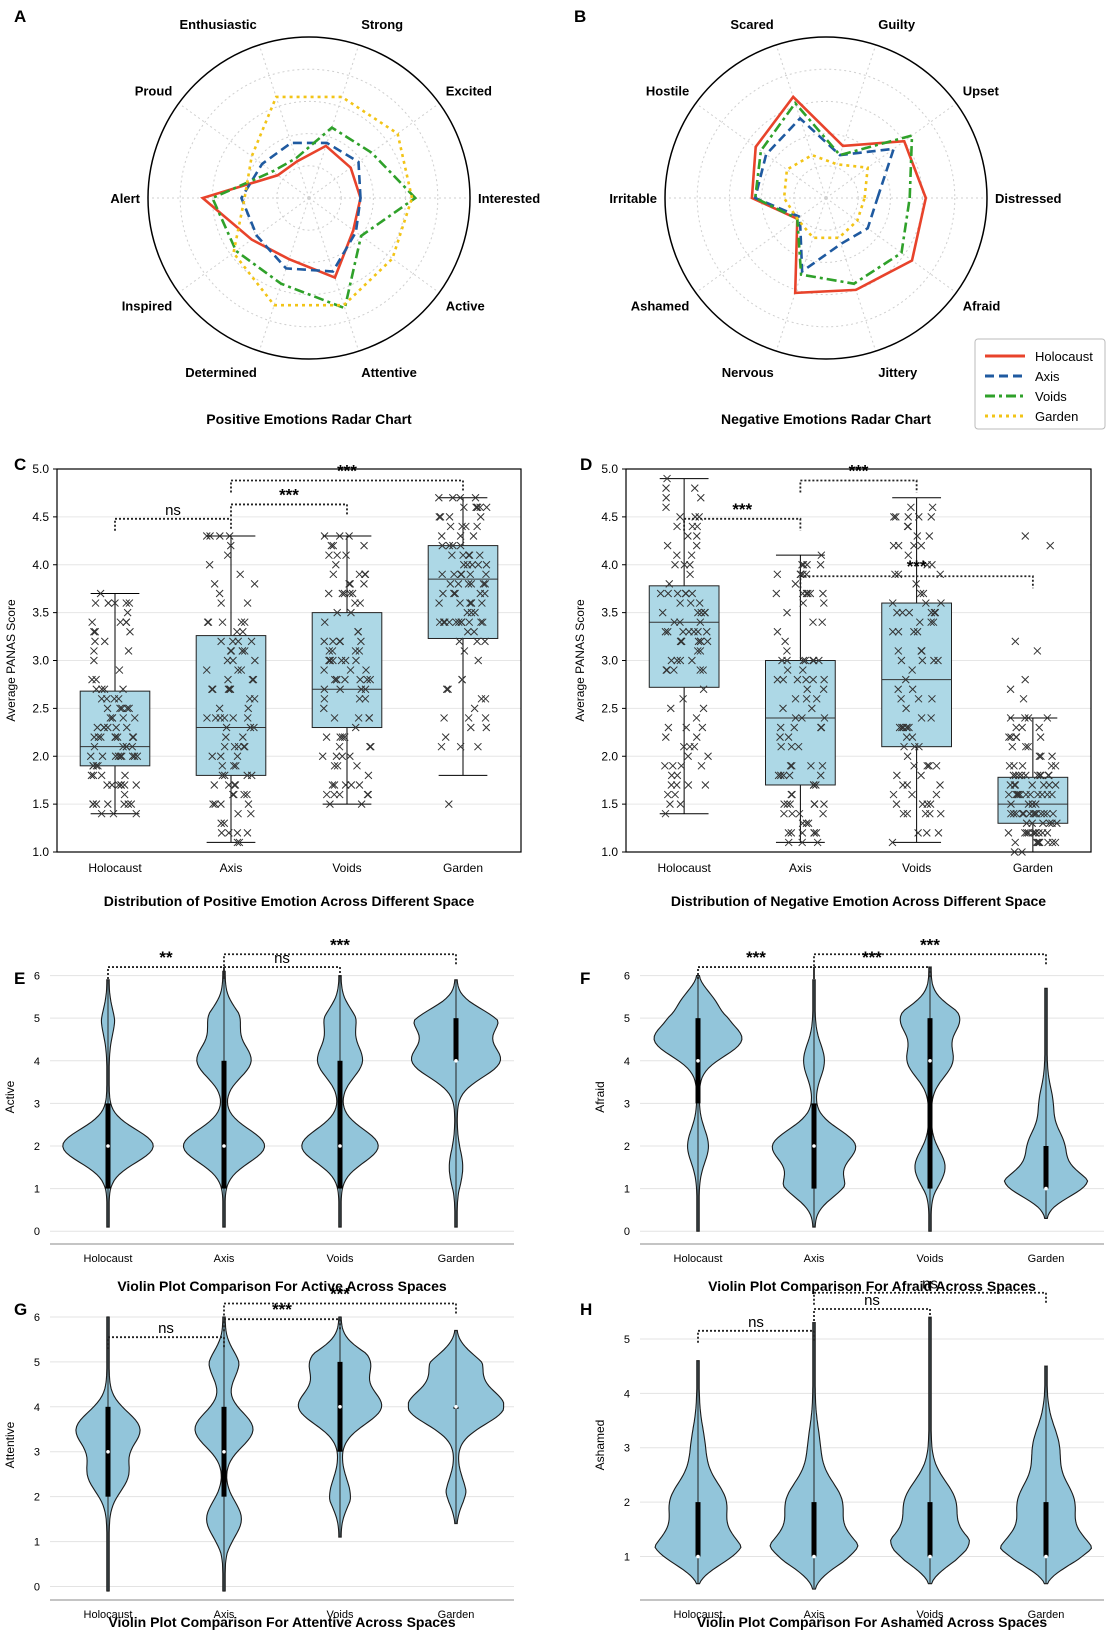 The image size is (1110, 1637). I want to click on plot-frame, so click(858, 660).